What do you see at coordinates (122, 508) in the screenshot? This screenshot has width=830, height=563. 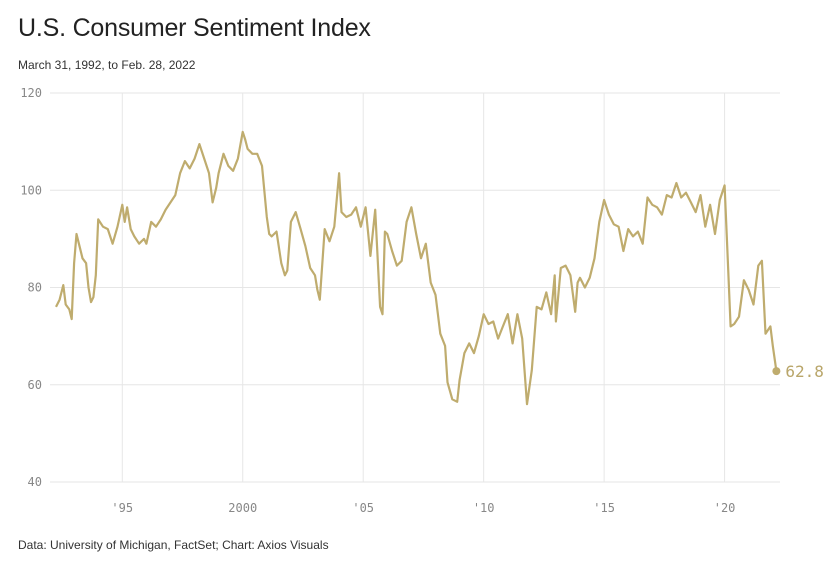 I see `x-tick-label: '95` at bounding box center [122, 508].